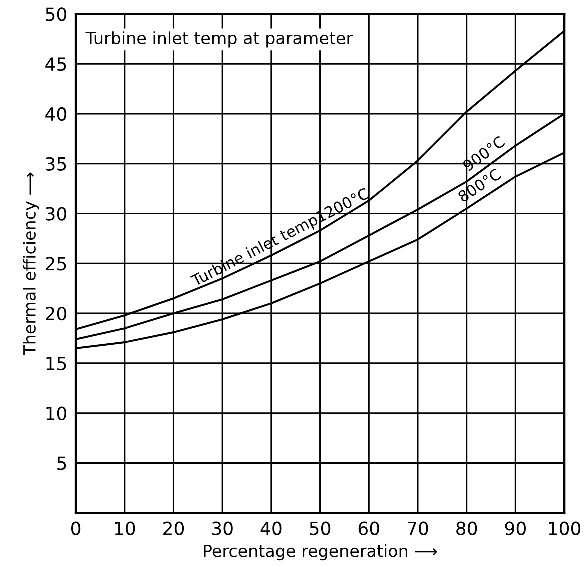 The height and width of the screenshot is (567, 585). I want to click on y-tick-label: 50, so click(56, 15).